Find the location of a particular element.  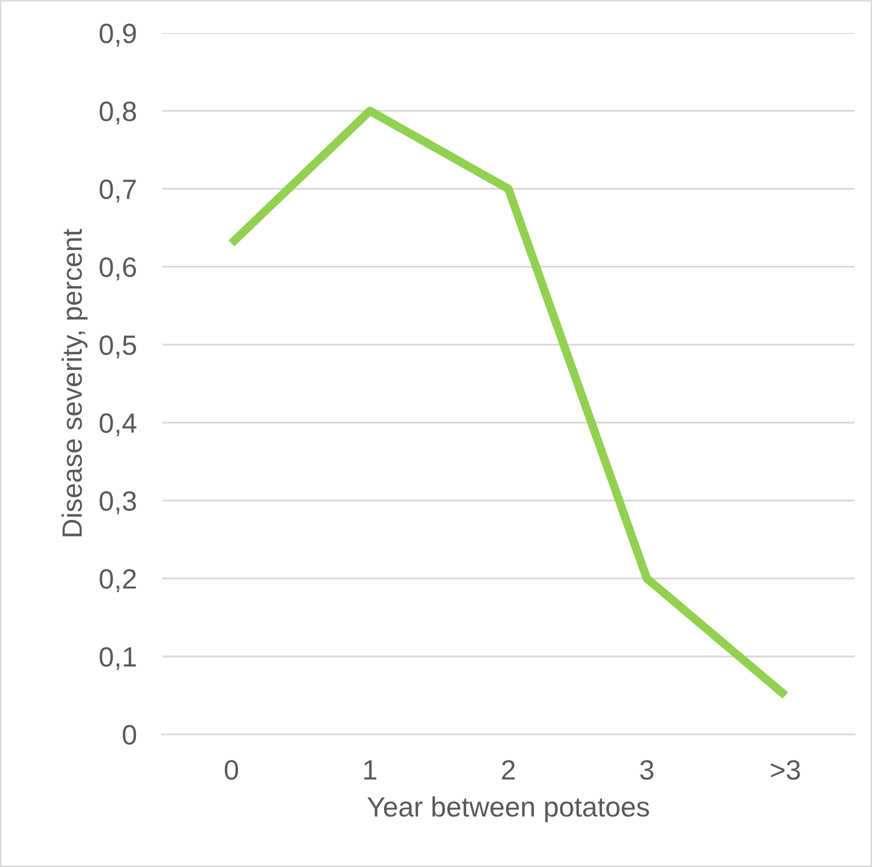

y-tick-label: 0,2 is located at coordinates (118, 580).